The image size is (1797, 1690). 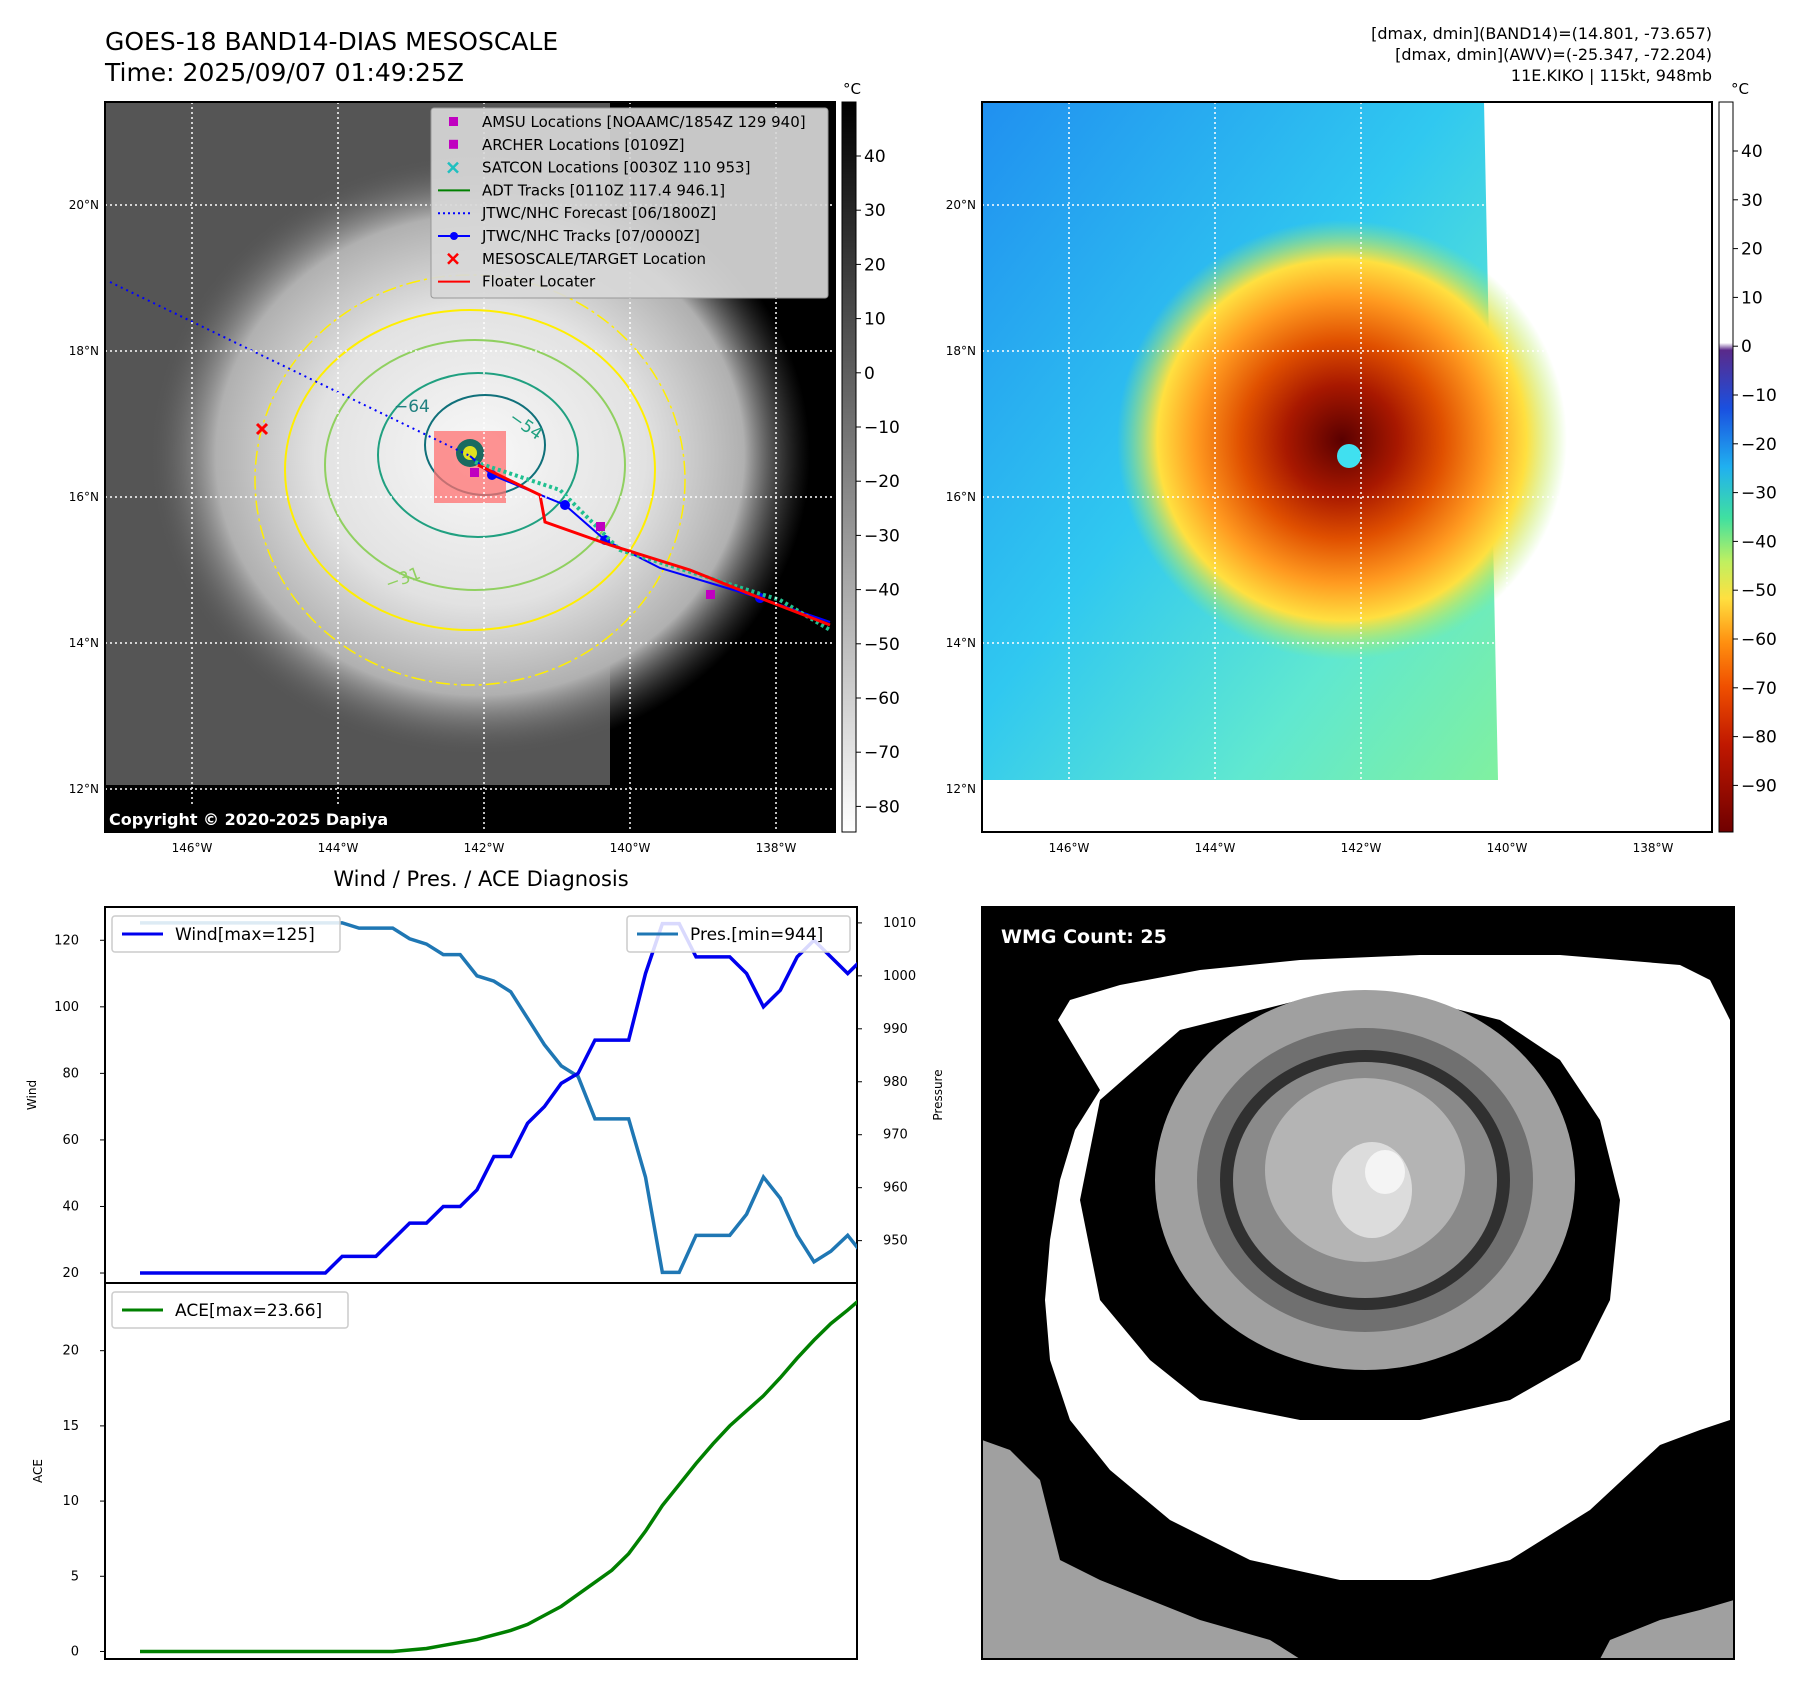 What do you see at coordinates (882, 536) in the screenshot?
I see `ir-colorbar-tick-label: −30` at bounding box center [882, 536].